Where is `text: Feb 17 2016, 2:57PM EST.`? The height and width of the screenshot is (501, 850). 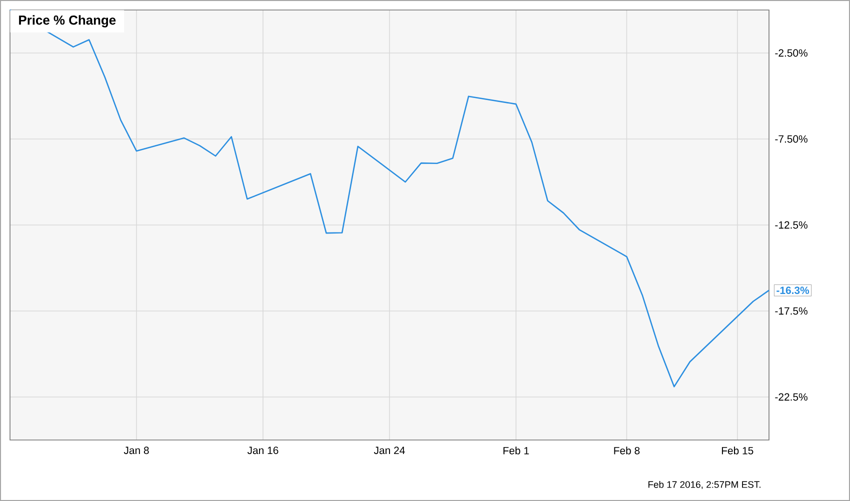 text: Feb 17 2016, 2:57PM EST. is located at coordinates (704, 485).